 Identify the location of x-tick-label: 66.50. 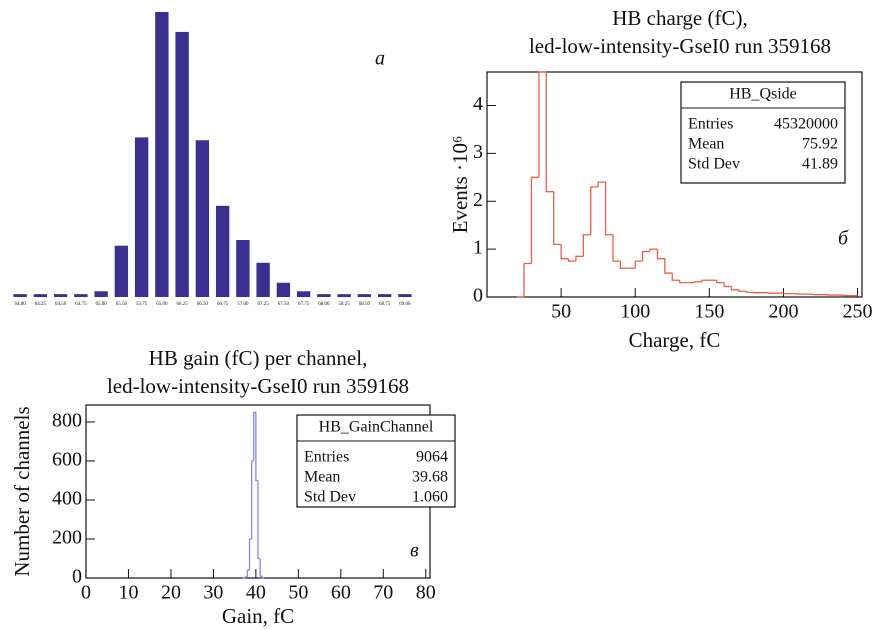
(203, 304).